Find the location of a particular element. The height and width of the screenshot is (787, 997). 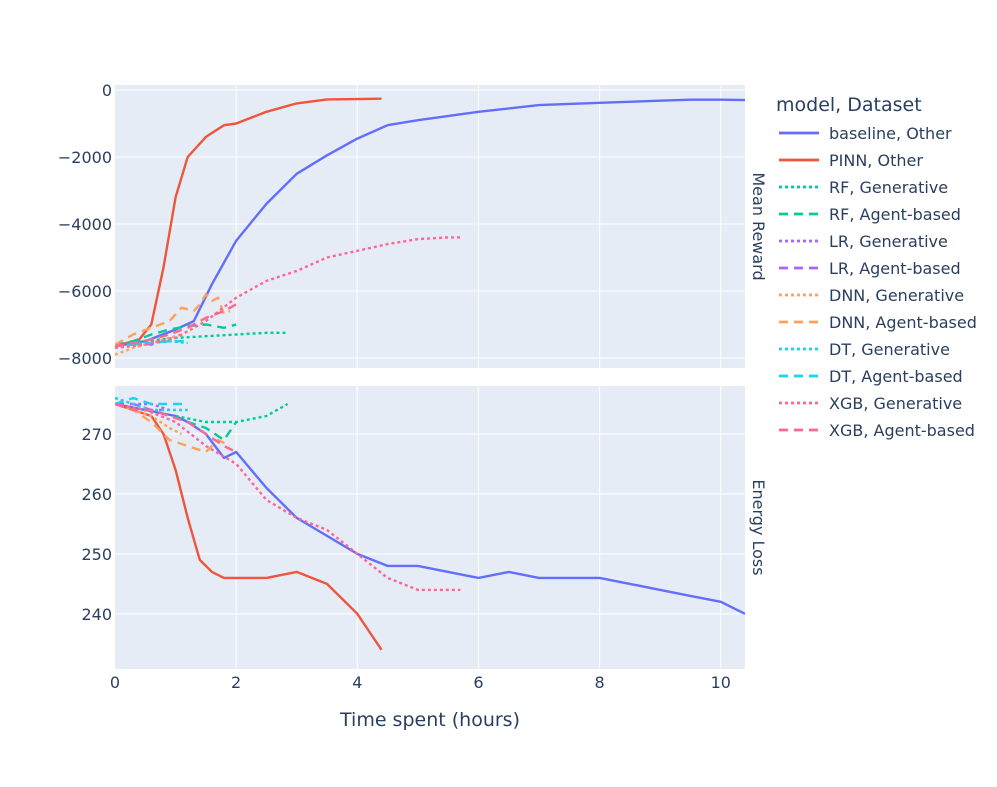

legend-item: LR, Generative is located at coordinates (863, 241).